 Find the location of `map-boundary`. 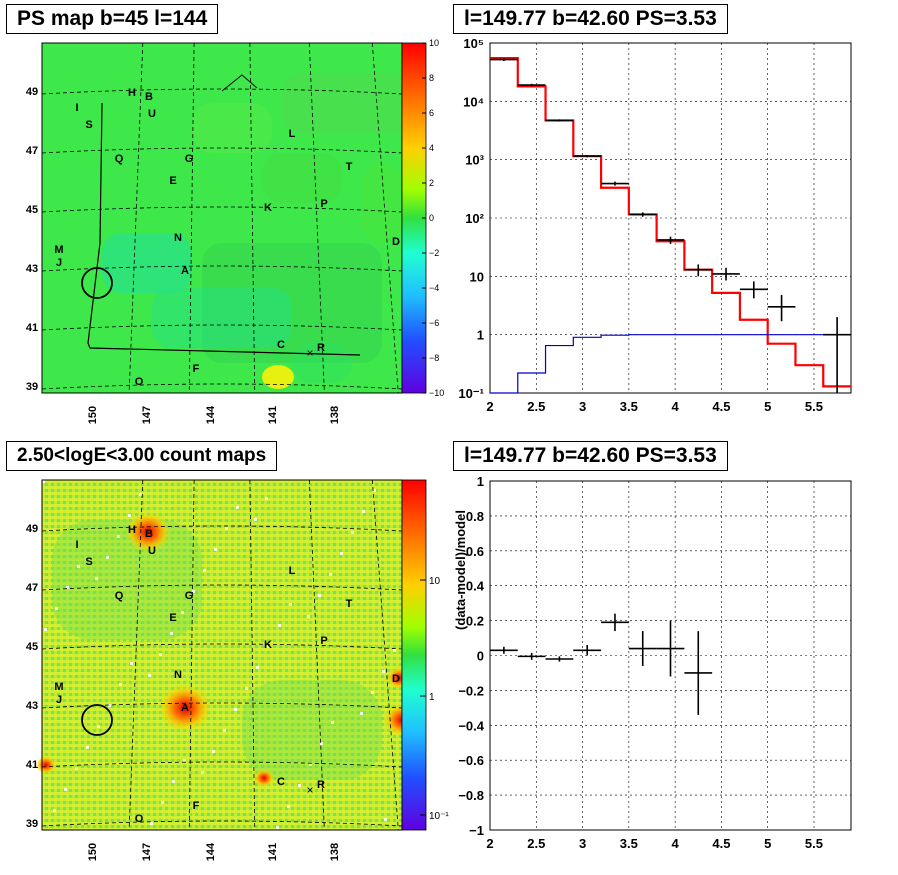

map-boundary is located at coordinates (224, 229).